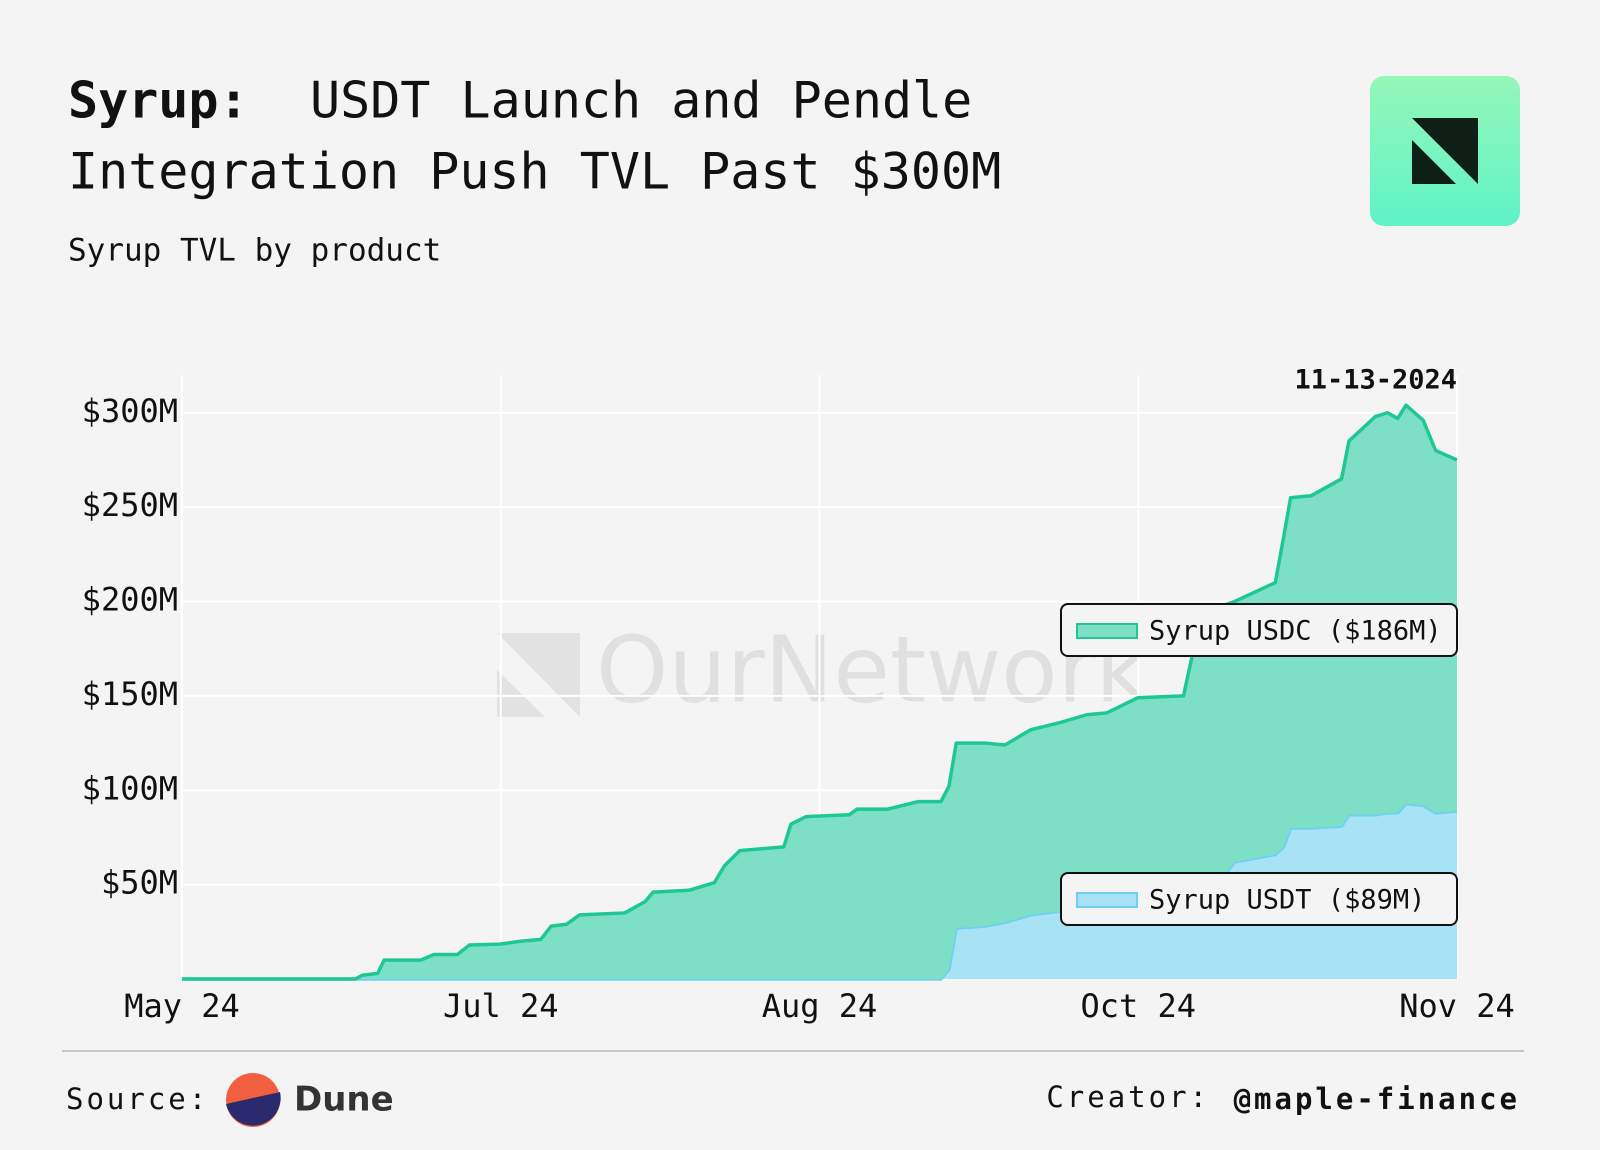 Image resolution: width=1600 pixels, height=1150 pixels. What do you see at coordinates (1295, 631) in the screenshot?
I see `legend-label: Syrup USDC ($186M)` at bounding box center [1295, 631].